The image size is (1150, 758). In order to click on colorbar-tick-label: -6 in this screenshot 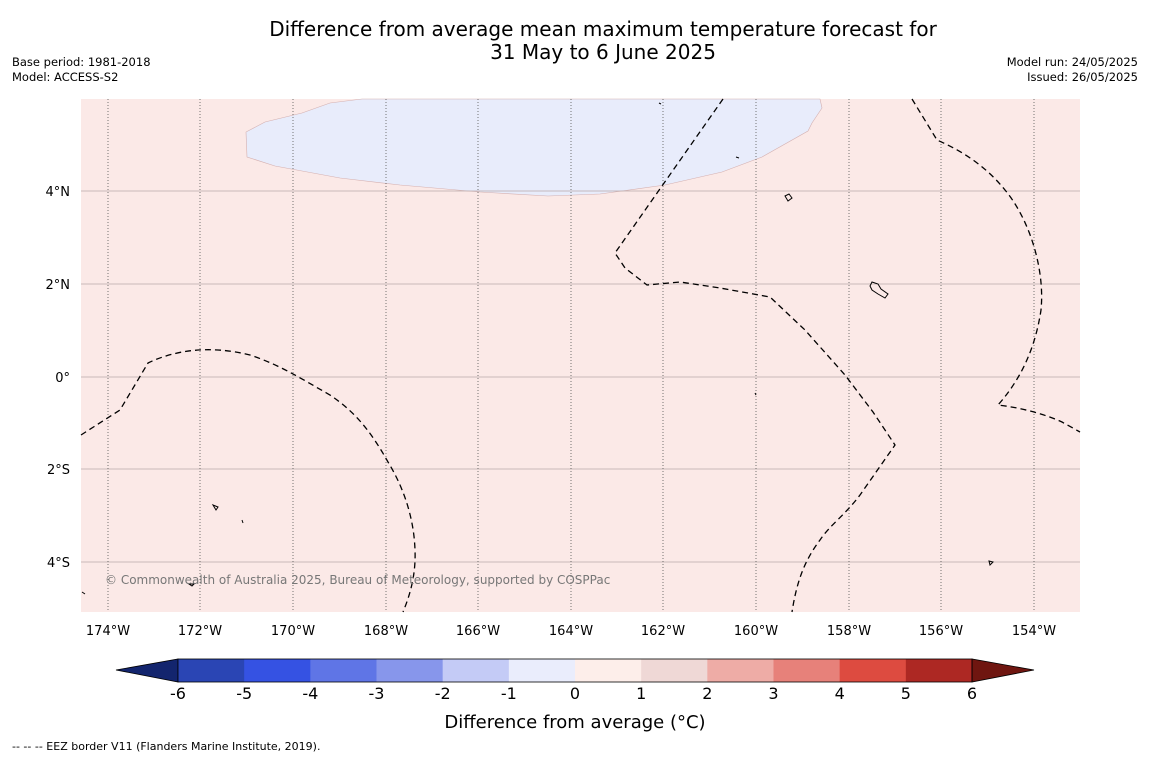, I will do `click(178, 693)`.